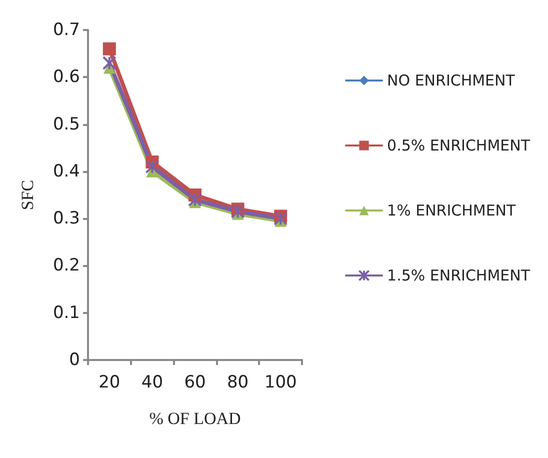  What do you see at coordinates (66, 266) in the screenshot?
I see `y-tick-label: 0.2` at bounding box center [66, 266].